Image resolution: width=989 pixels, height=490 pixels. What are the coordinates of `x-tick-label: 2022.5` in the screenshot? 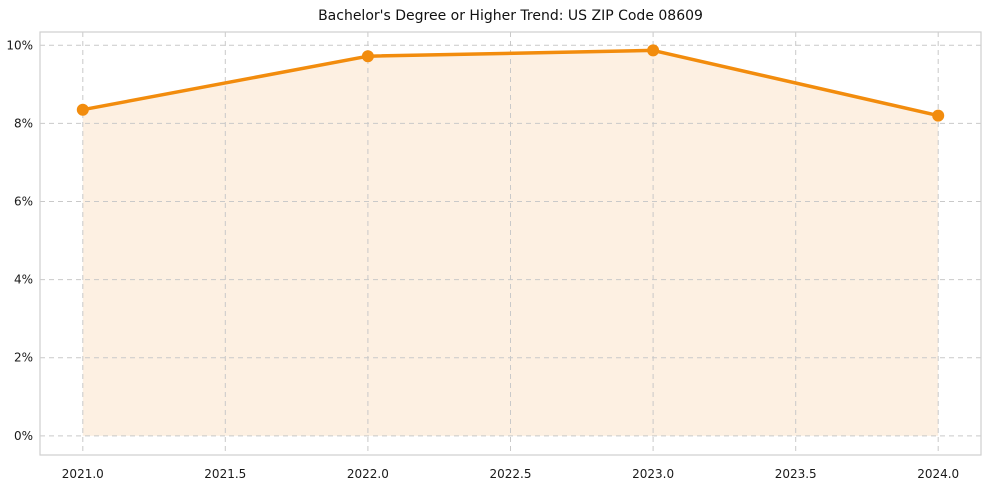 It's located at (511, 474).